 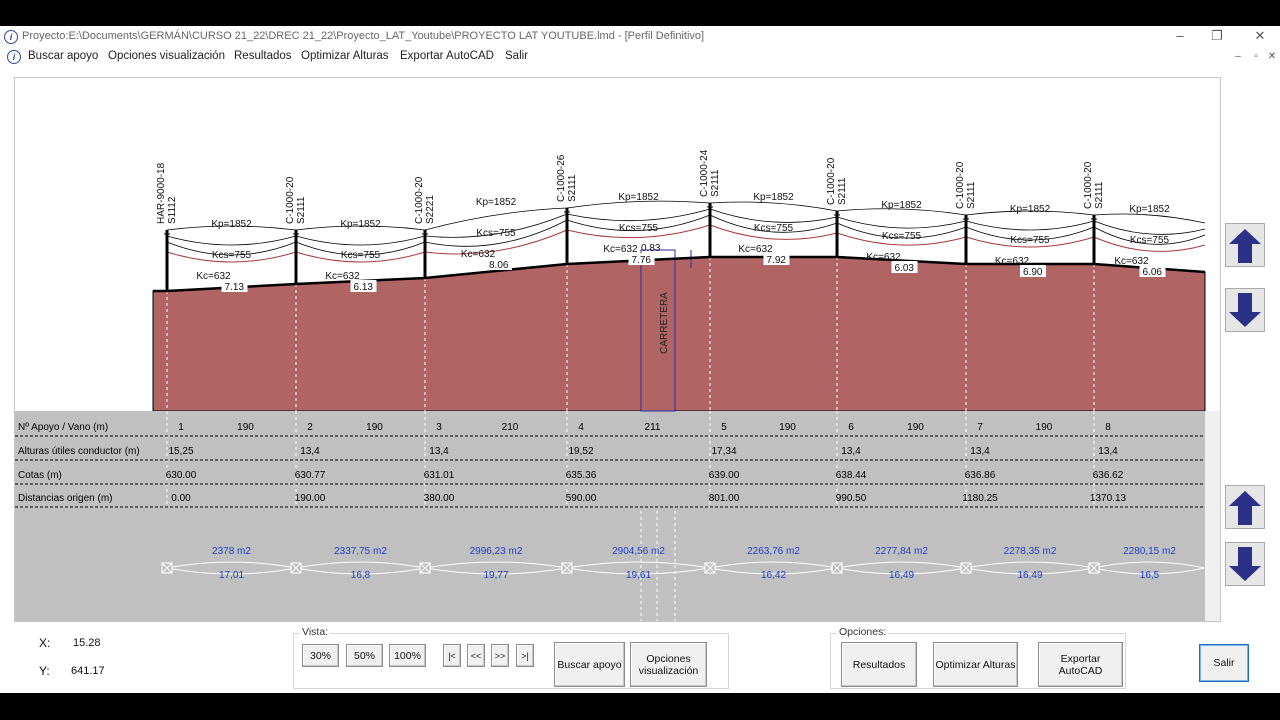 I want to click on span-length: 211, so click(x=653, y=427).